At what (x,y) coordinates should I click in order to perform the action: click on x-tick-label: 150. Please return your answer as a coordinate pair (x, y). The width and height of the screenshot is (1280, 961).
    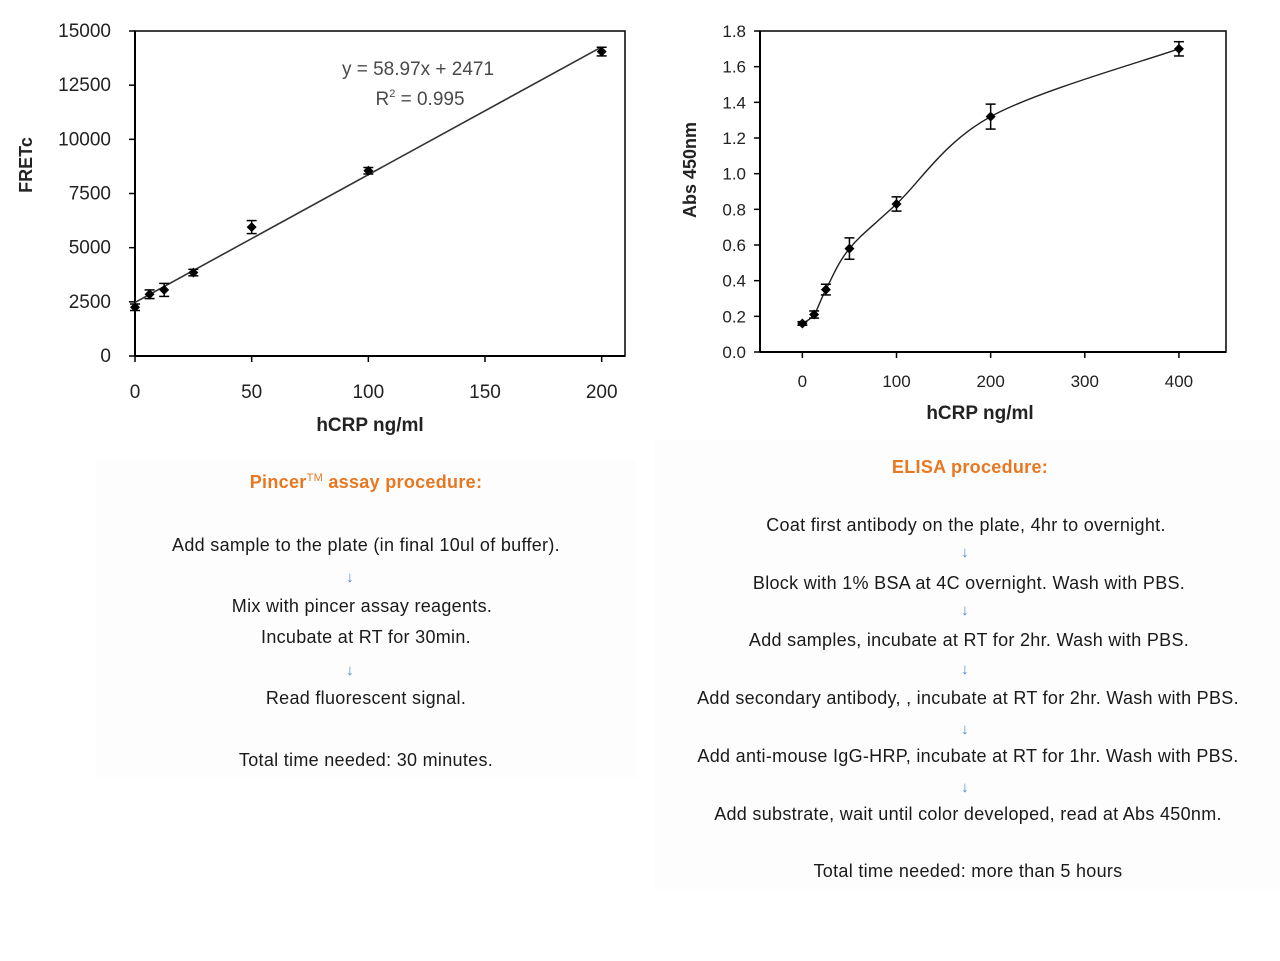
    Looking at the image, I should click on (485, 392).